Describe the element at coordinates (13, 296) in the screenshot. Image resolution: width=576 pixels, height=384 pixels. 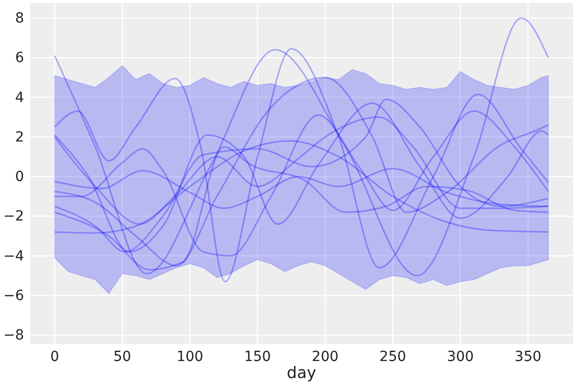
I see `y-tick-label: −6` at that location.